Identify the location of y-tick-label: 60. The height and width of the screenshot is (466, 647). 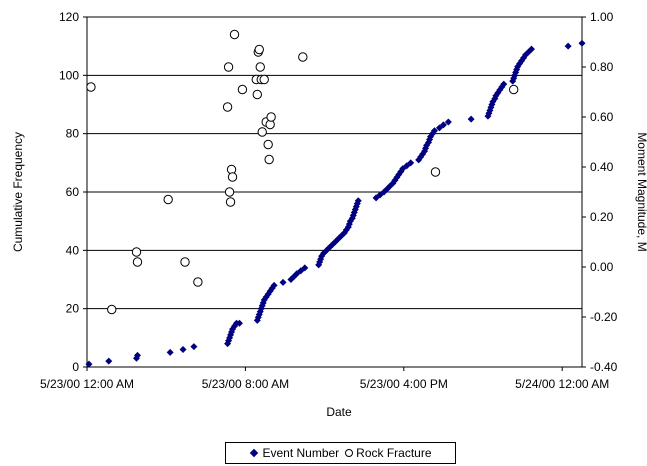
(73, 192).